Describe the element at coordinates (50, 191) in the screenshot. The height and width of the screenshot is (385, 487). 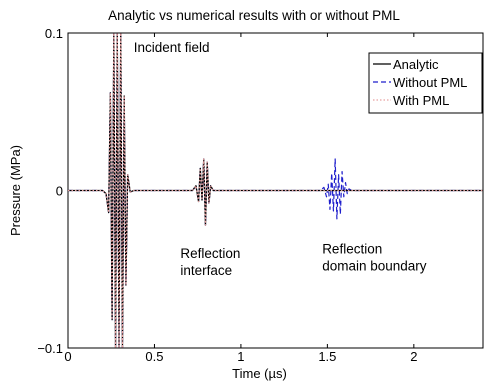
I see `y-tick-labels: −0.1 0 0.1` at that location.